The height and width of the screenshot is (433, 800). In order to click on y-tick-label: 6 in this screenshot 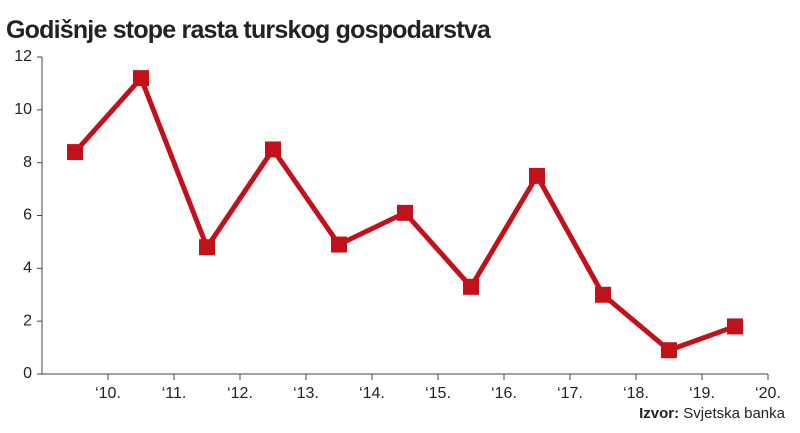, I will do `click(27, 215)`.